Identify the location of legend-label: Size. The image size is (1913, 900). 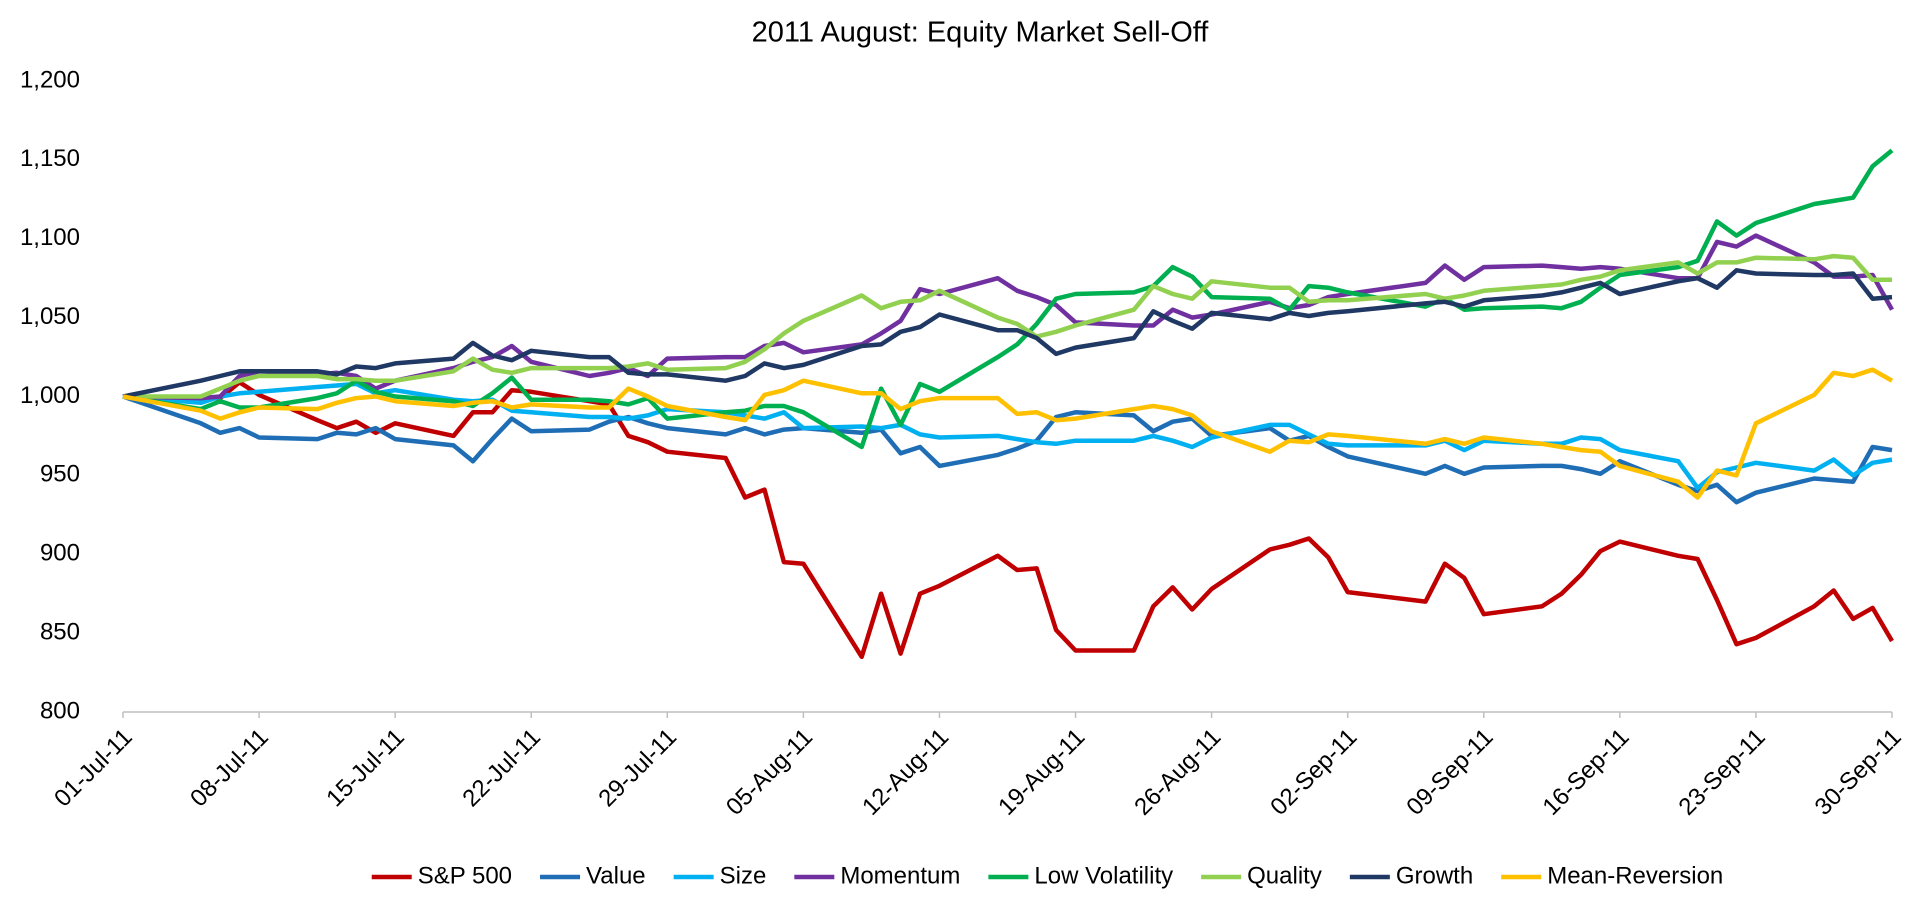
(743, 875).